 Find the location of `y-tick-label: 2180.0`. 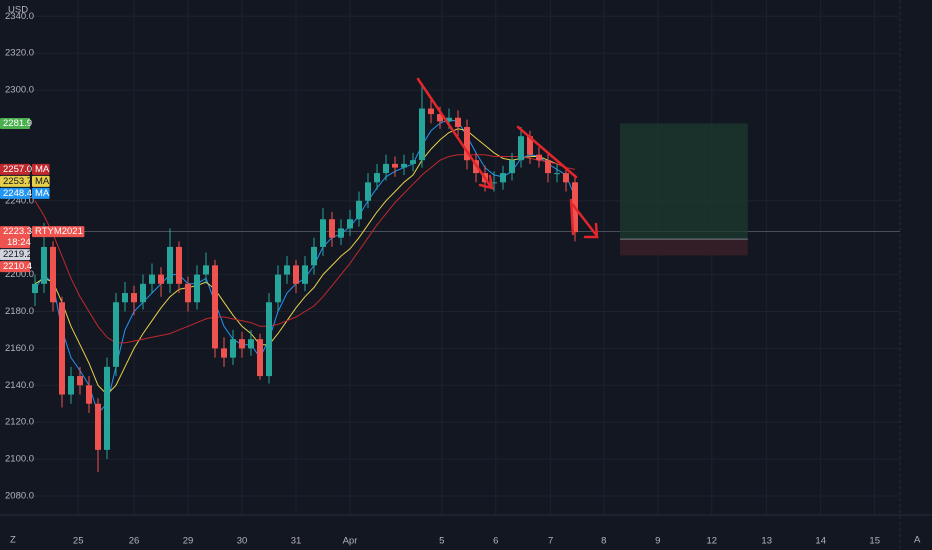

y-tick-label: 2180.0 is located at coordinates (19, 311).